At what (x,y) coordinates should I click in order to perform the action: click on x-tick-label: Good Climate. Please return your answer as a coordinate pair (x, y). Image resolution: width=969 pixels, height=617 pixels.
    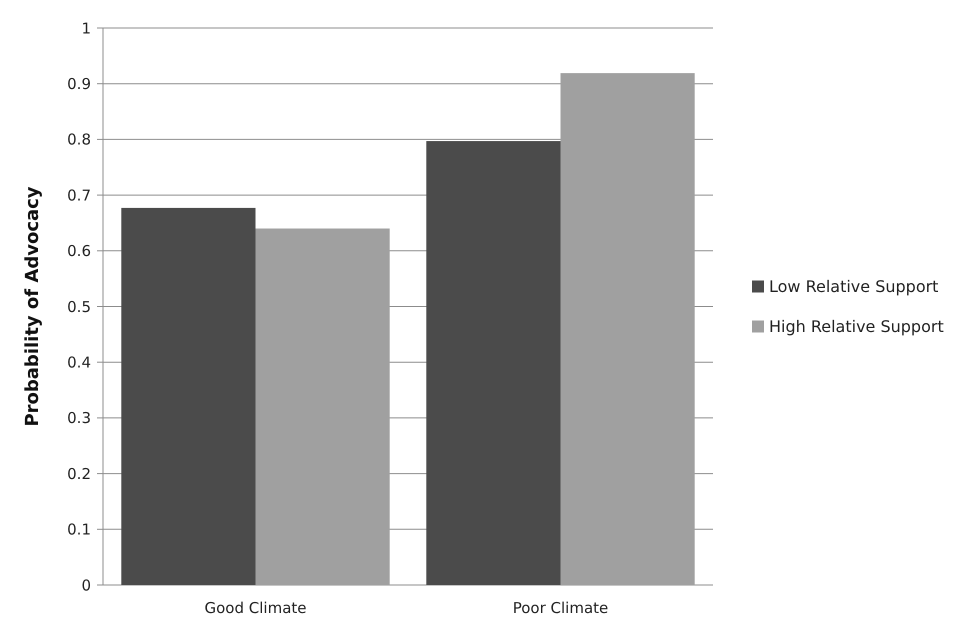
    Looking at the image, I should click on (255, 608).